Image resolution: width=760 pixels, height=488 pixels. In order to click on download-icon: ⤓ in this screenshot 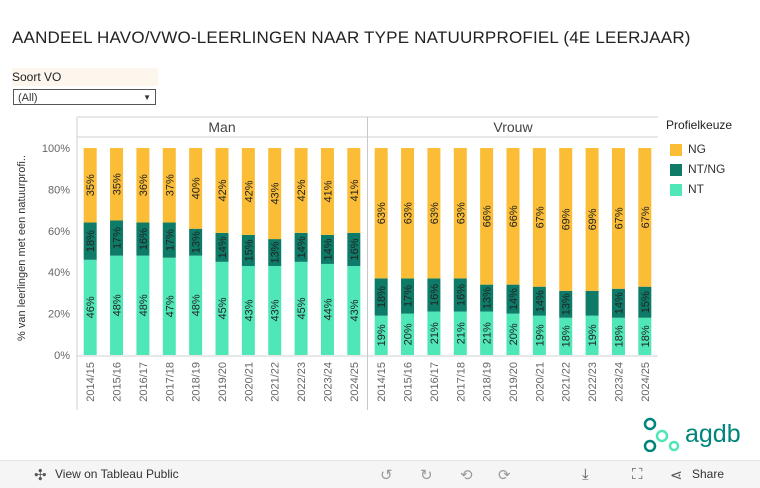, I will do `click(585, 474)`.